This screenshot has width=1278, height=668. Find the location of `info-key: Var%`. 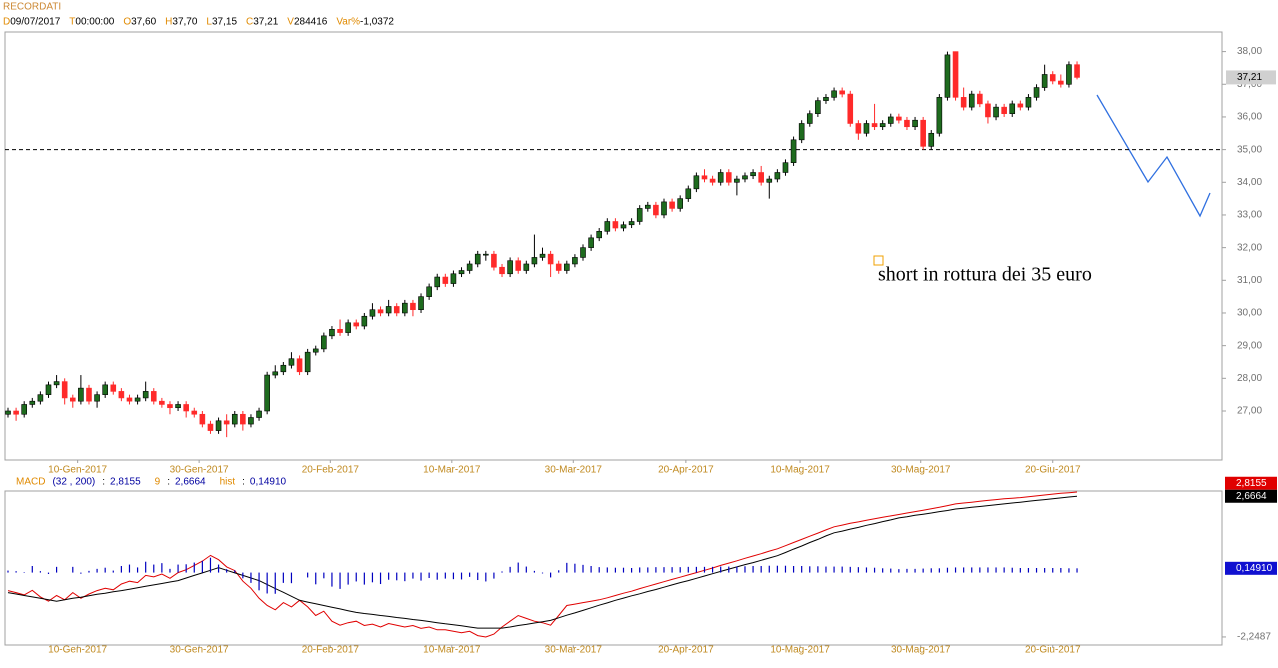

info-key: Var% is located at coordinates (348, 22).